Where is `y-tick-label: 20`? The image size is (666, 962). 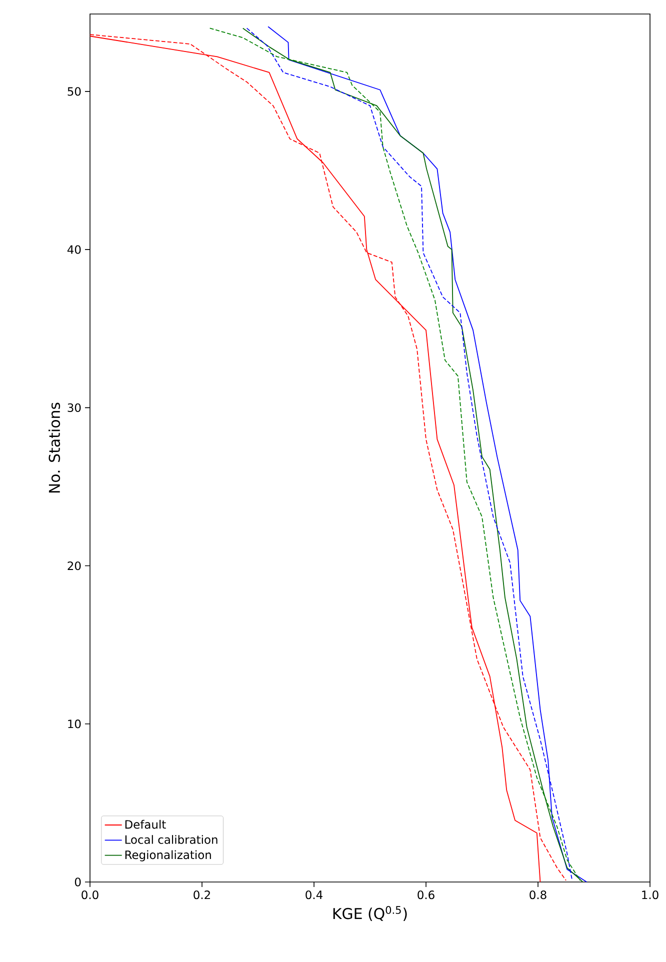 y-tick-label: 20 is located at coordinates (74, 565).